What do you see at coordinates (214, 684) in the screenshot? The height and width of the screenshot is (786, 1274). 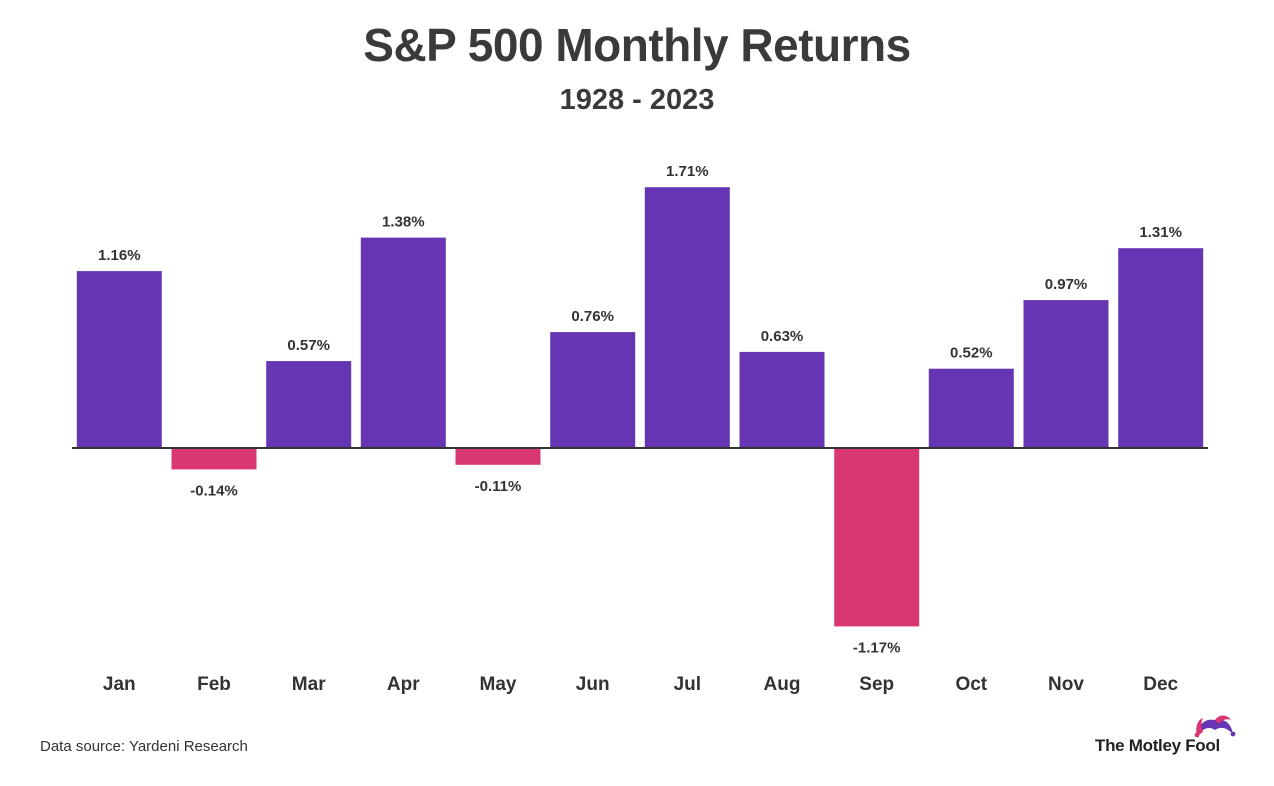 I see `category-label-feb: Feb` at bounding box center [214, 684].